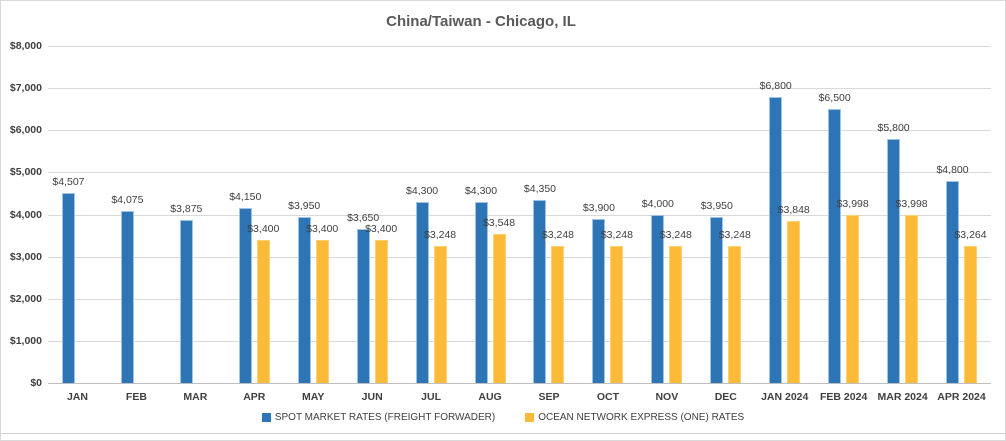  I want to click on legend-item-one-rates: OCEAN NETWORK EXPRESS (ONE) RATES, so click(634, 417).